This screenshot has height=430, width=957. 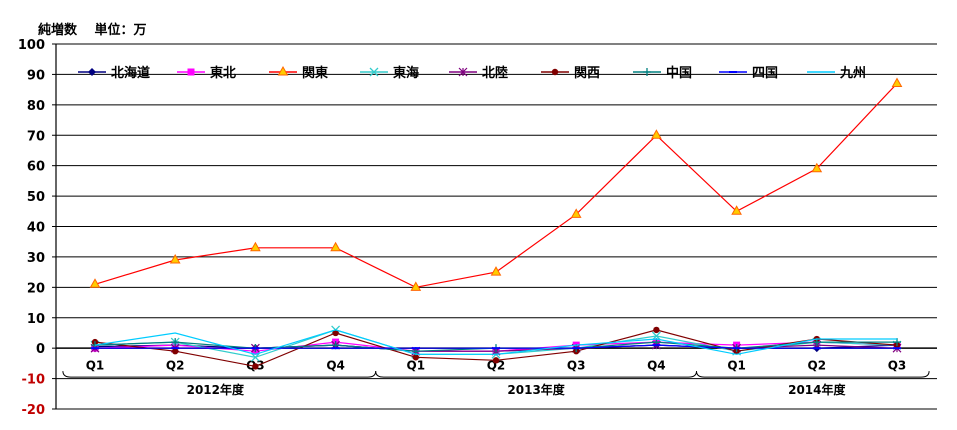 What do you see at coordinates (536, 389) in the screenshot?
I see `year-label: 2013年度` at bounding box center [536, 389].